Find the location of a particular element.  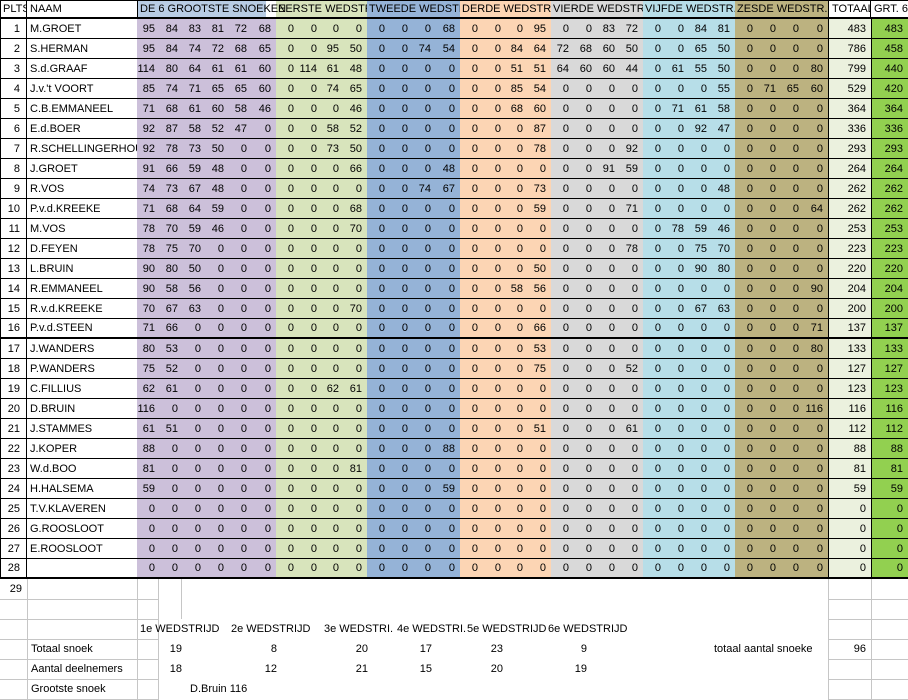

aantal-deelnemers-value-2: 12 is located at coordinates (270, 669).